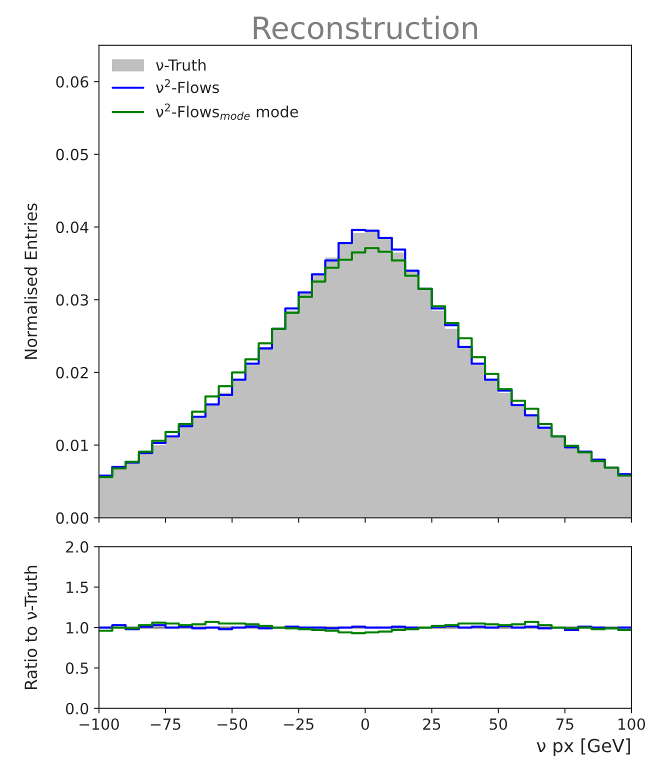  I want to click on y-tick-label: 1.5, so click(77, 588).